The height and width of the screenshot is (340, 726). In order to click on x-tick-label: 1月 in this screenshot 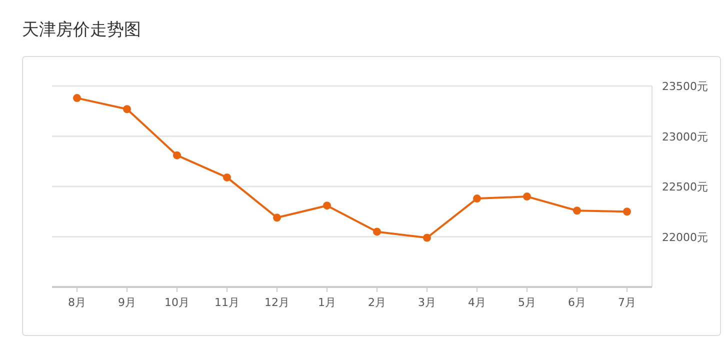, I will do `click(327, 302)`.